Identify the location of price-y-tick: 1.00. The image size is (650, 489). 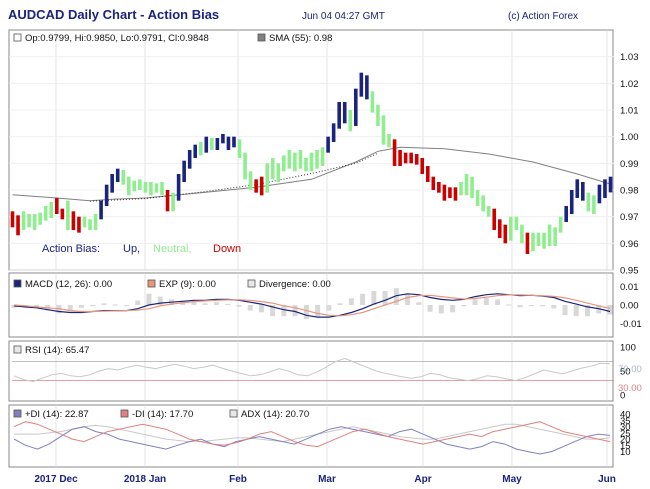
(629, 137).